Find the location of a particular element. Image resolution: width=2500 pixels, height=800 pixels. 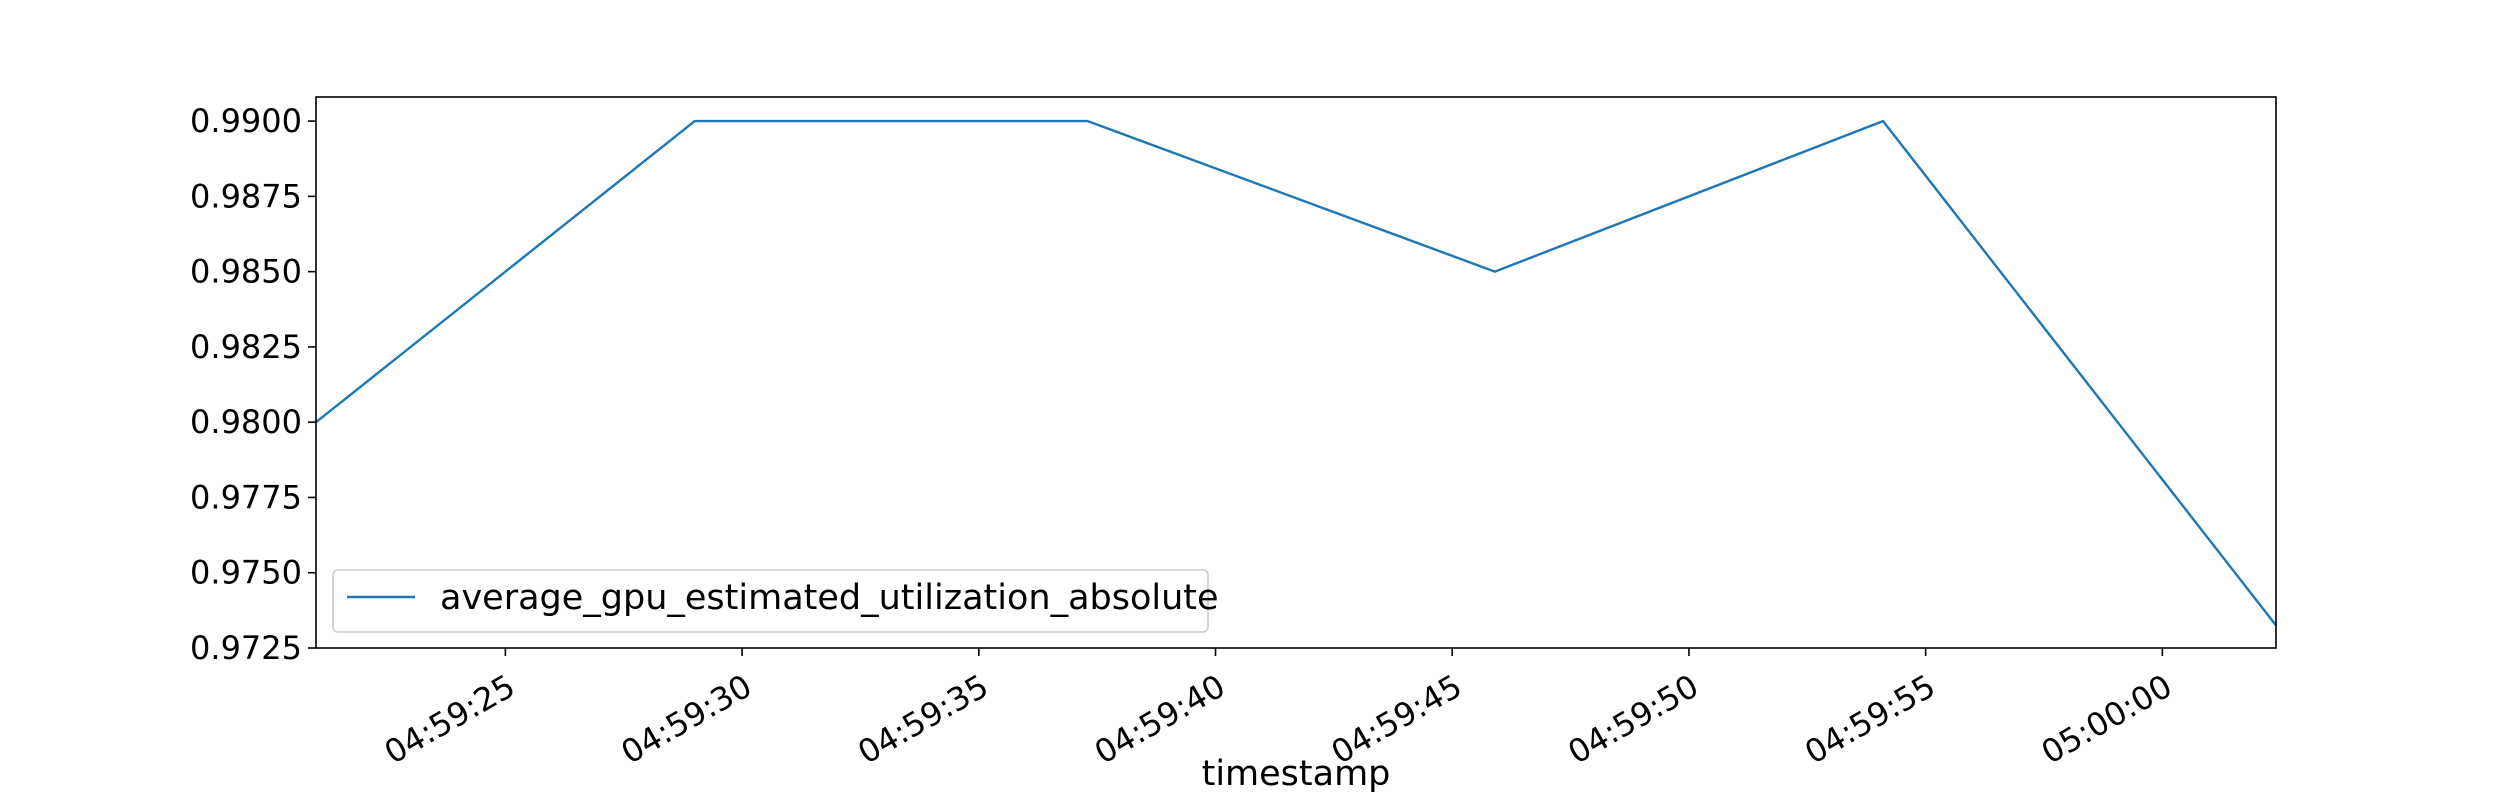

y-tick-label: 0.9775 is located at coordinates (246, 497).